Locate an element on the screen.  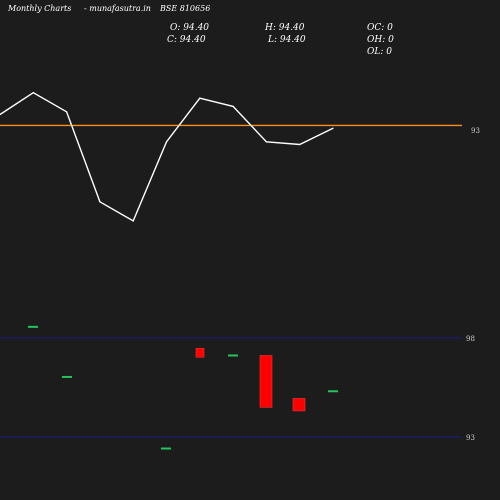
symbol-label: BSE 810656 is located at coordinates (185, 8).